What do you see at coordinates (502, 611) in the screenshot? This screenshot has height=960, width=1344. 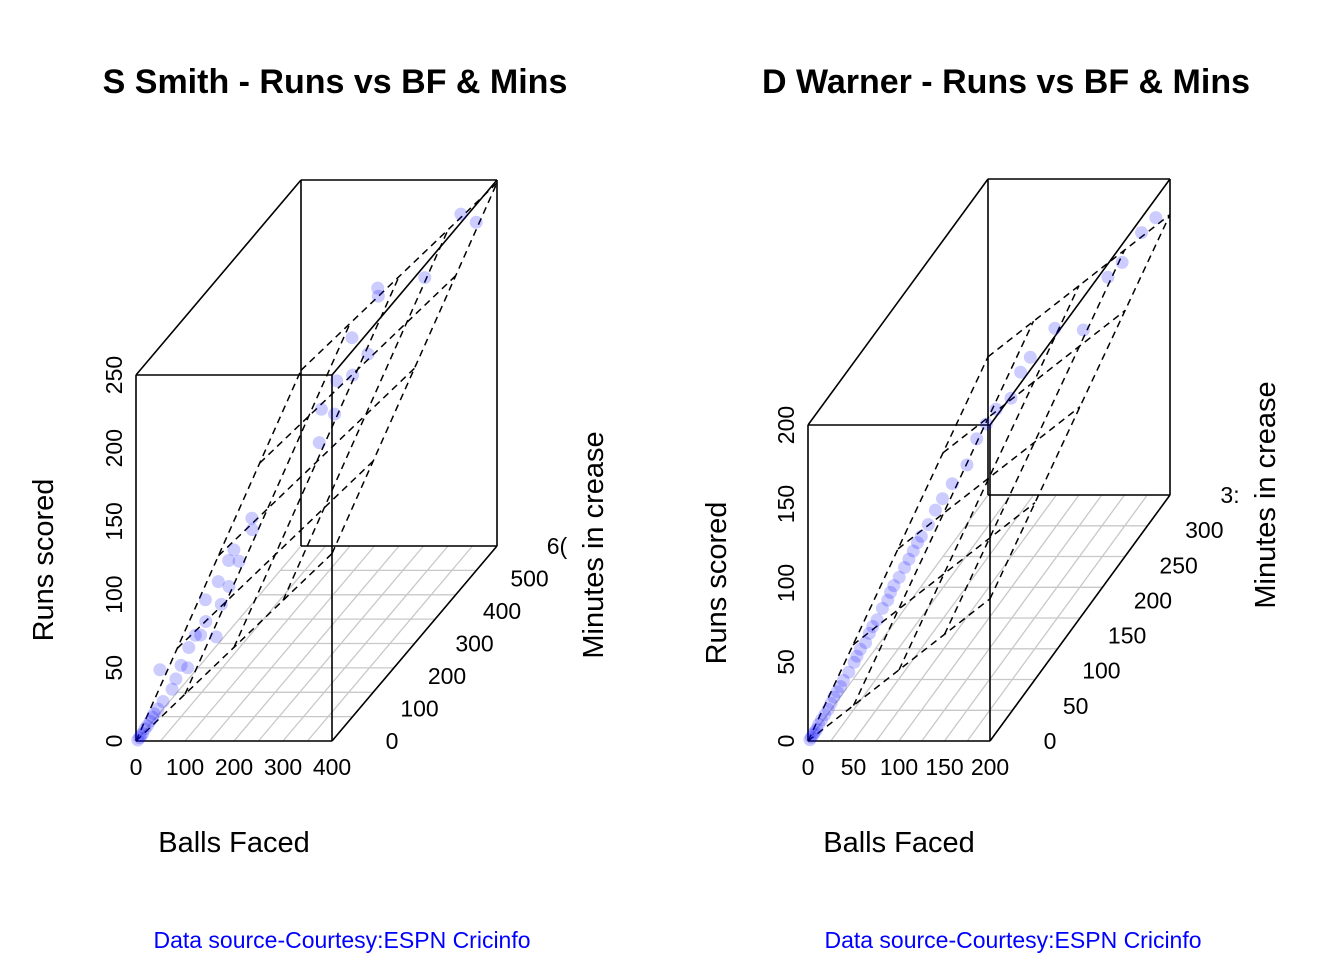 I see `y-tick-label: 400` at bounding box center [502, 611].